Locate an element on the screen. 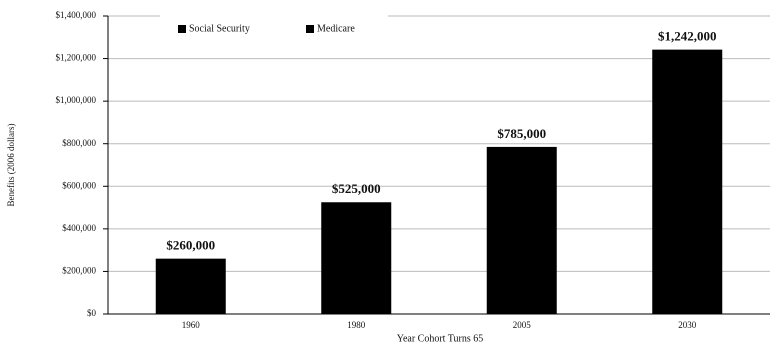 This screenshot has height=346, width=780. legend-box is located at coordinates (274, 30).